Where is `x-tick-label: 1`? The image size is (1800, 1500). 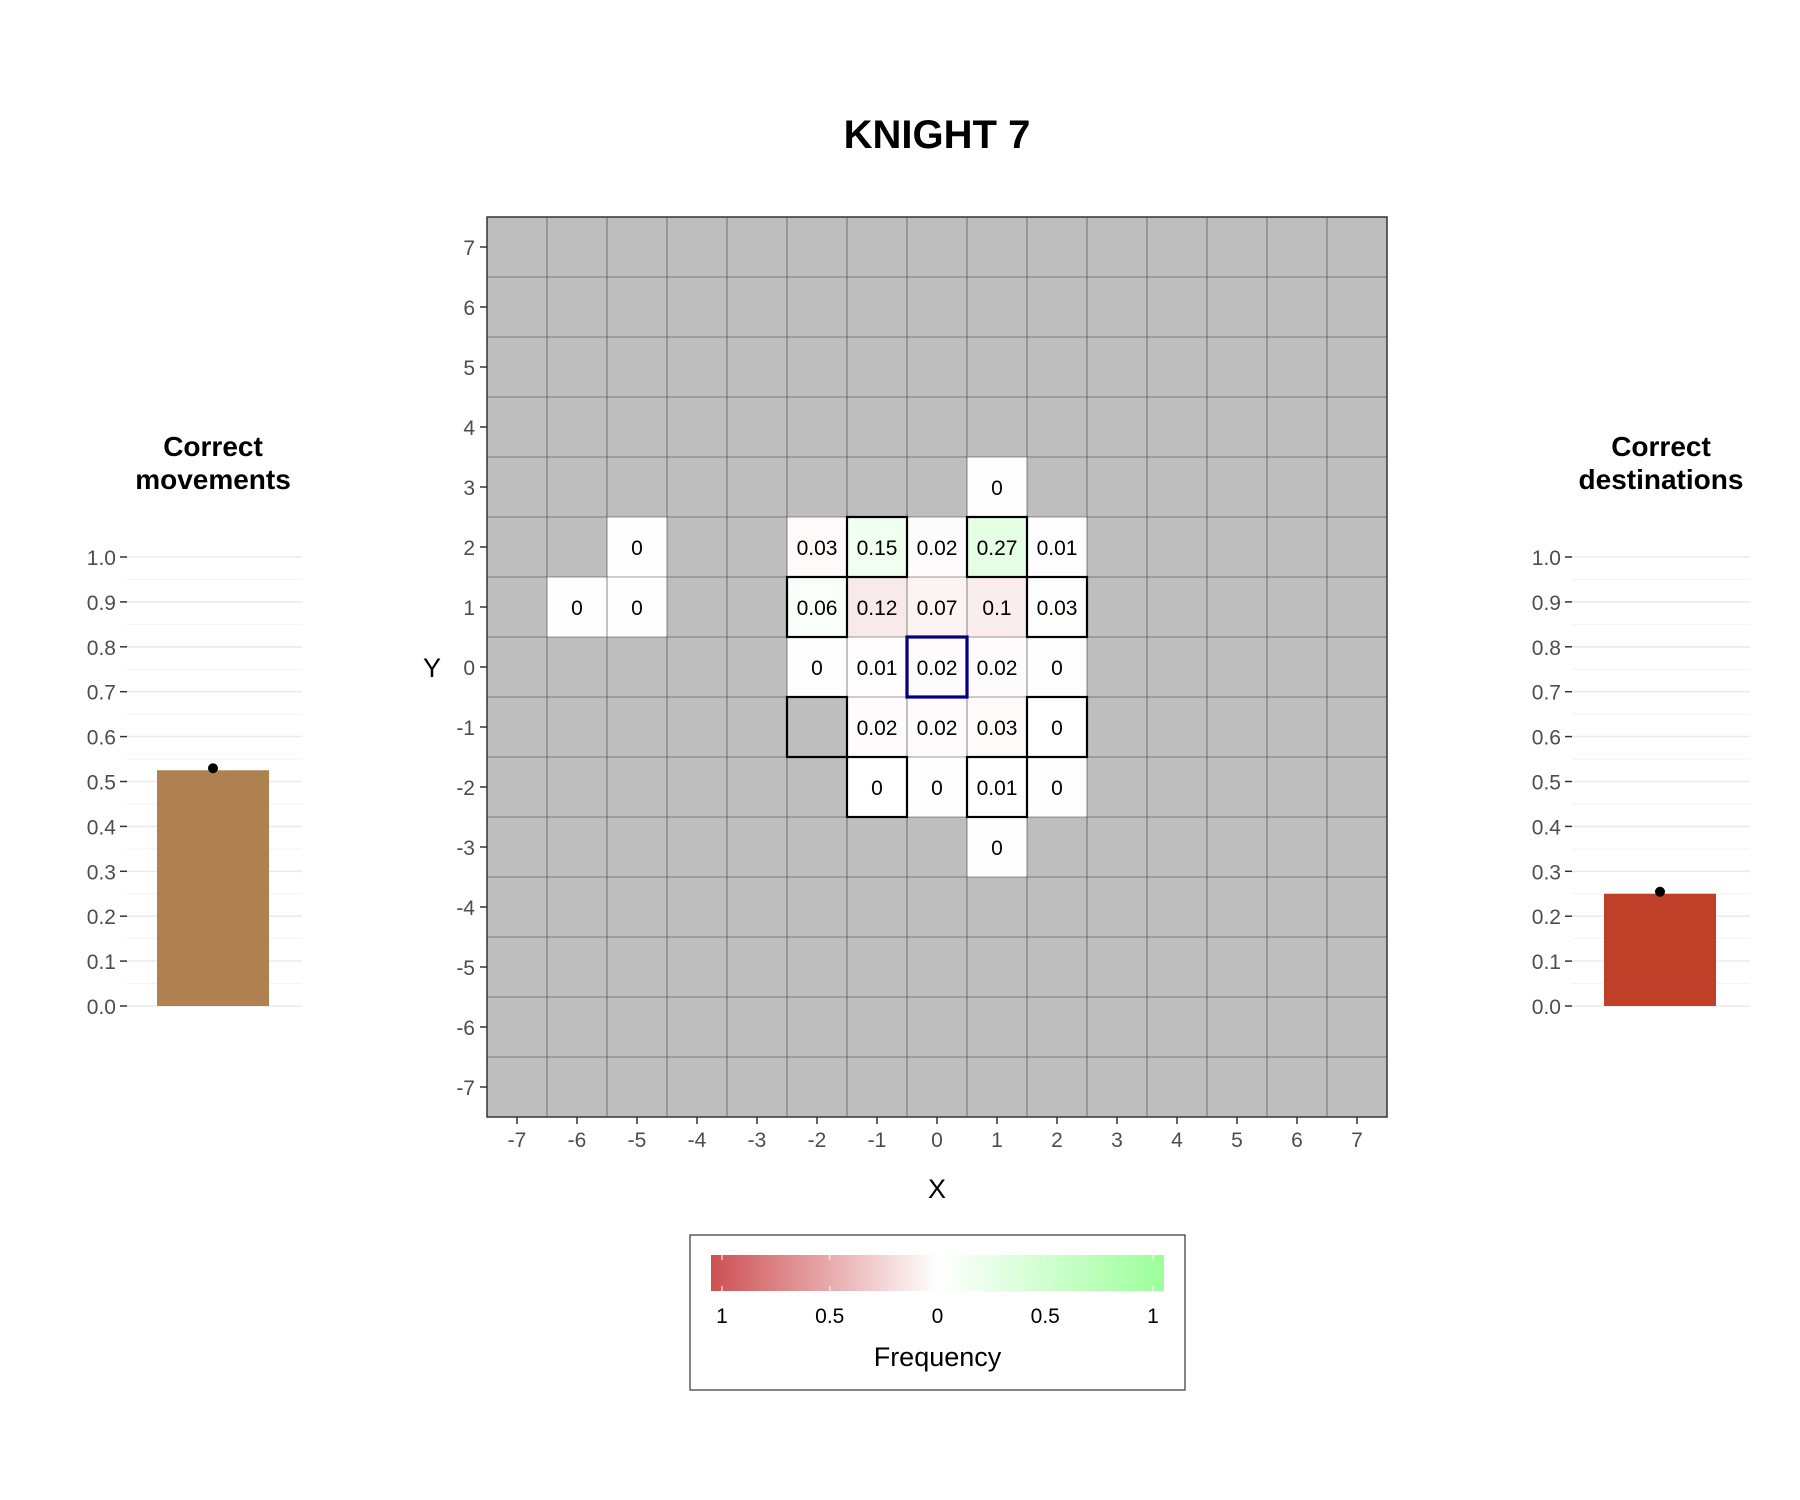
x-tick-label: 1 is located at coordinates (997, 1140).